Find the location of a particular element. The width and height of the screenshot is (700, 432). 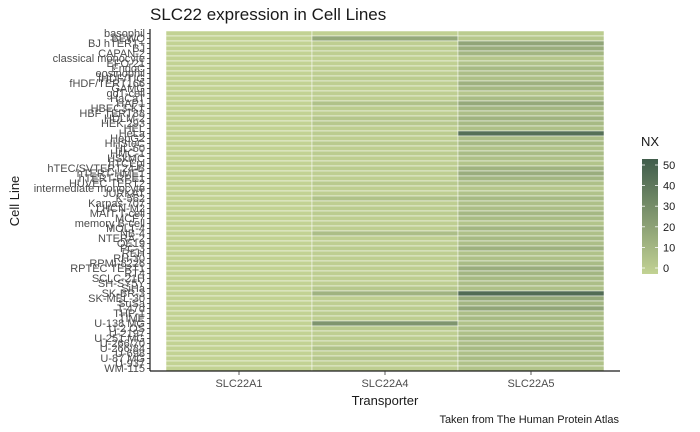

y-tick-label: U-937 is located at coordinates (130, 364).